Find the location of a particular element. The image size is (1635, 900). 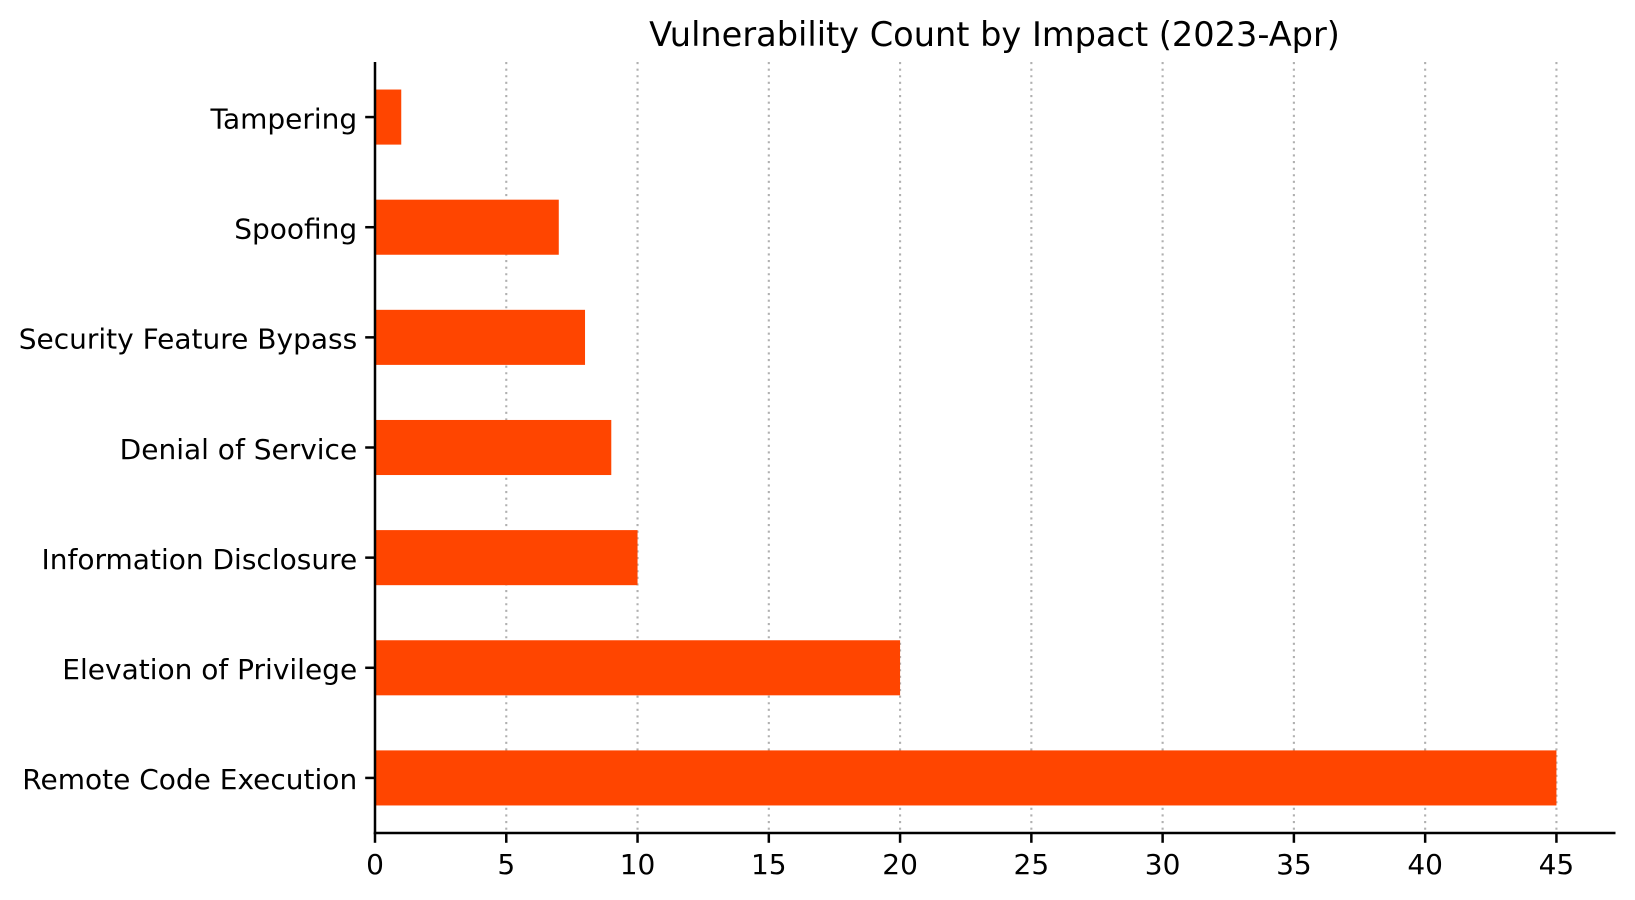

category-label-remote-code-execution: Remote Code Execution is located at coordinates (189, 779).